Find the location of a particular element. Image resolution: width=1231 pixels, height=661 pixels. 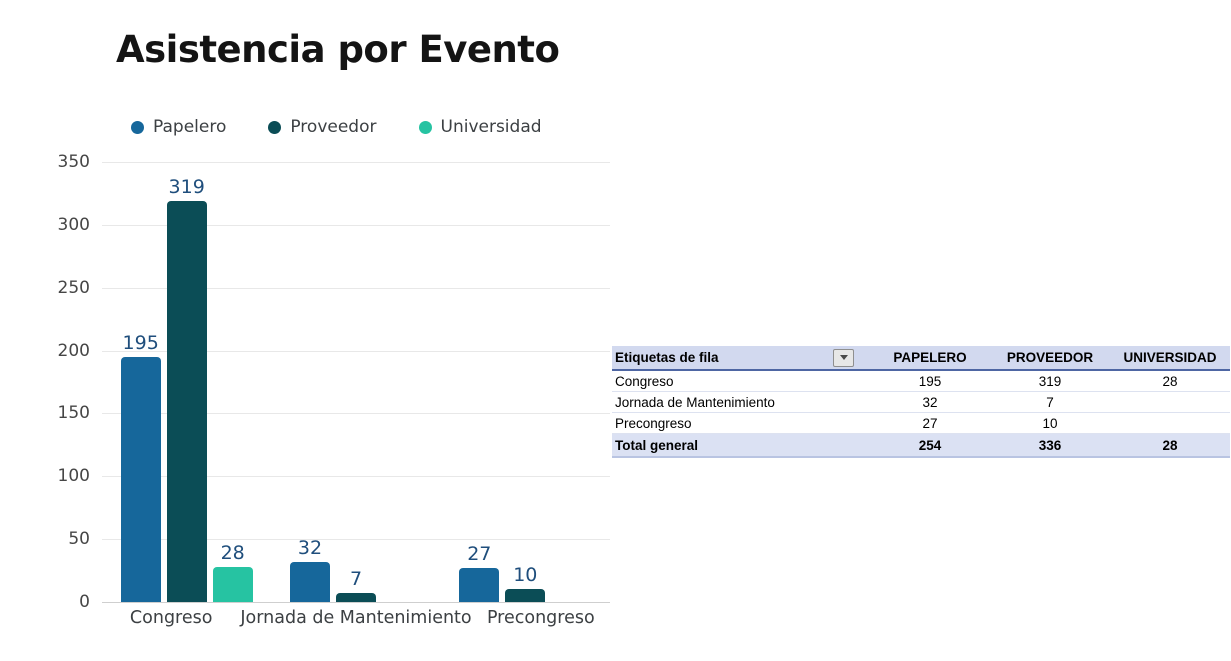

pivot-column-header: UNIVERSIDAD is located at coordinates (1170, 357).